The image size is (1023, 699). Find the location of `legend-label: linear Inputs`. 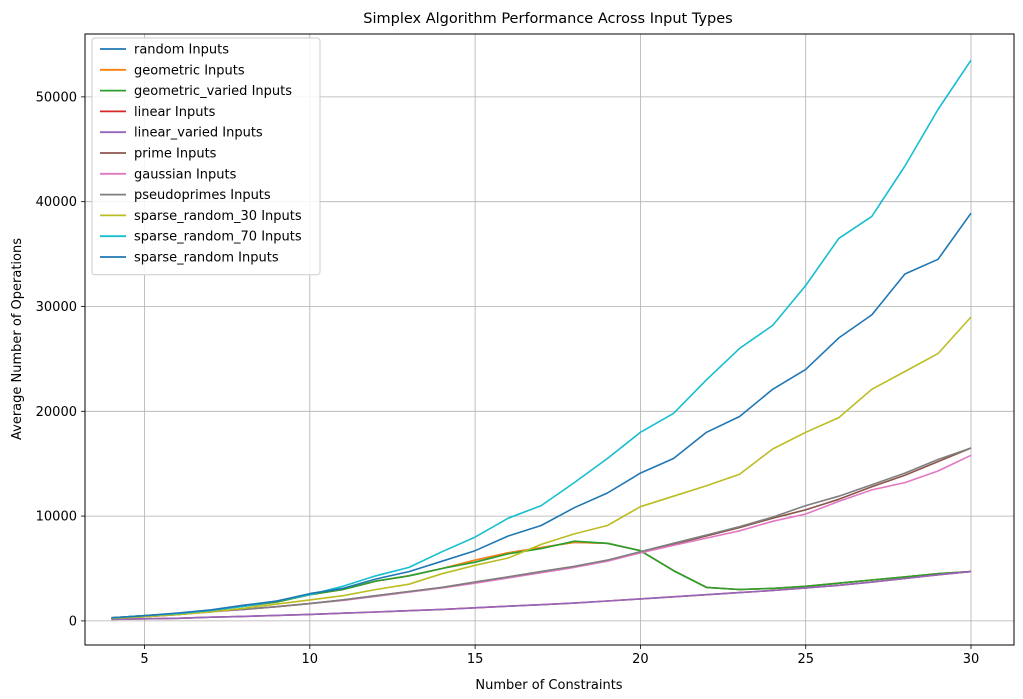

legend-label: linear Inputs is located at coordinates (175, 112).